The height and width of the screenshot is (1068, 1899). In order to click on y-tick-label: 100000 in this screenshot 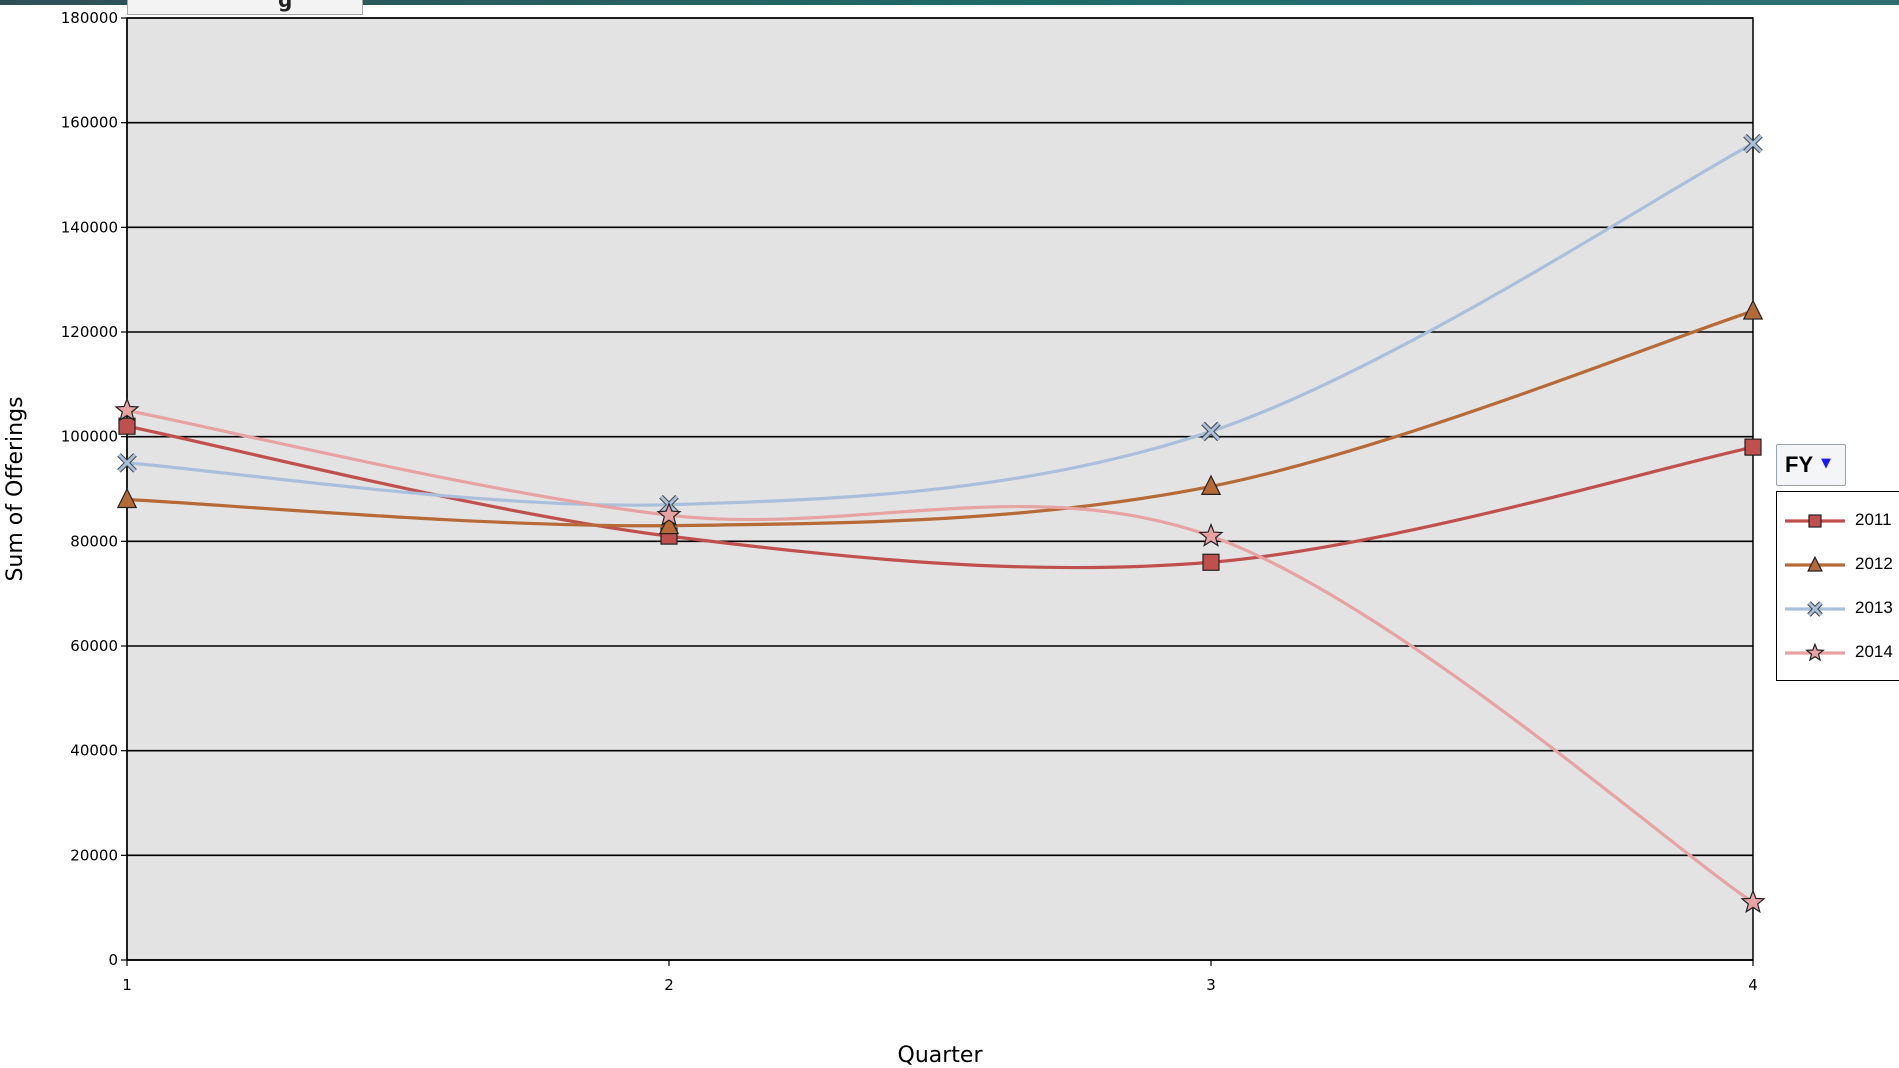, I will do `click(89, 437)`.